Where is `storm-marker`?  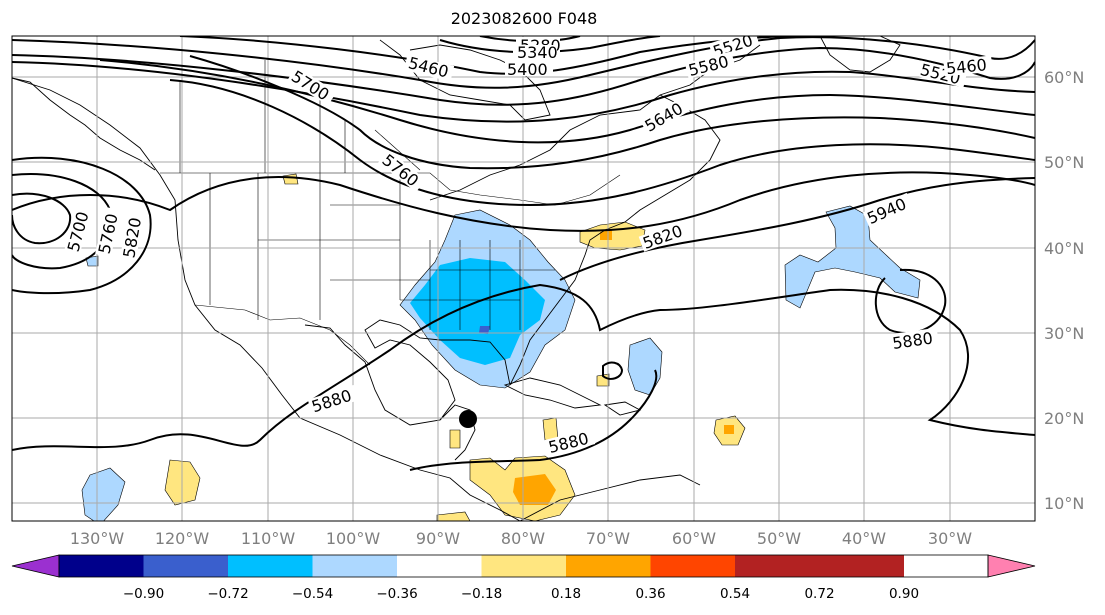 storm-marker is located at coordinates (468, 419).